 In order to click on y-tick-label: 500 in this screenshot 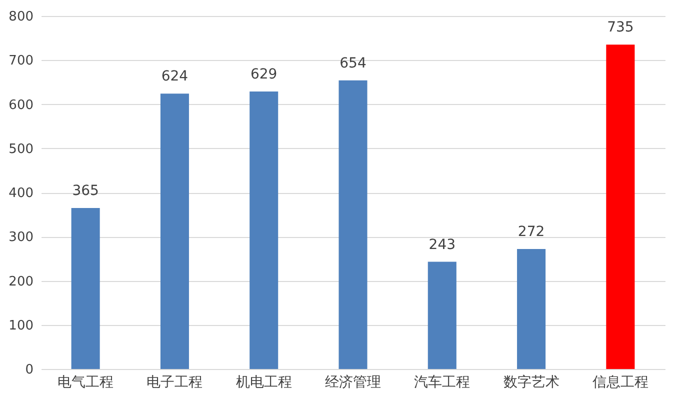, I will do `click(21, 149)`.